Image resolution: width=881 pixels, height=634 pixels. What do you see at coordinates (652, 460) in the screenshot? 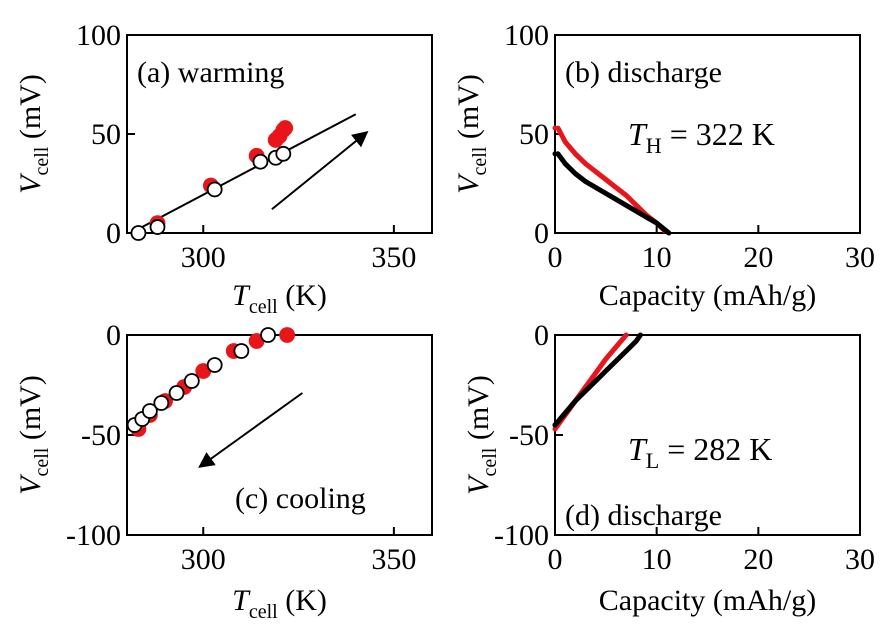
I see `annotation-subscript: L` at bounding box center [652, 460].